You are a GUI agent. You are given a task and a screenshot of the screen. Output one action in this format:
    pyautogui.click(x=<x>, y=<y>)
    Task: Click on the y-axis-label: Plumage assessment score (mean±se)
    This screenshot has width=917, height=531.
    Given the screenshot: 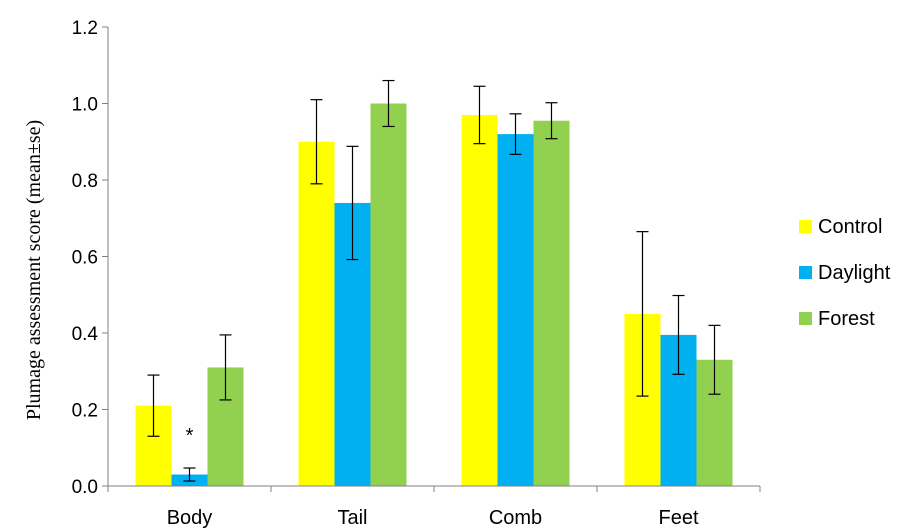 What is the action you would take?
    pyautogui.click(x=34, y=270)
    